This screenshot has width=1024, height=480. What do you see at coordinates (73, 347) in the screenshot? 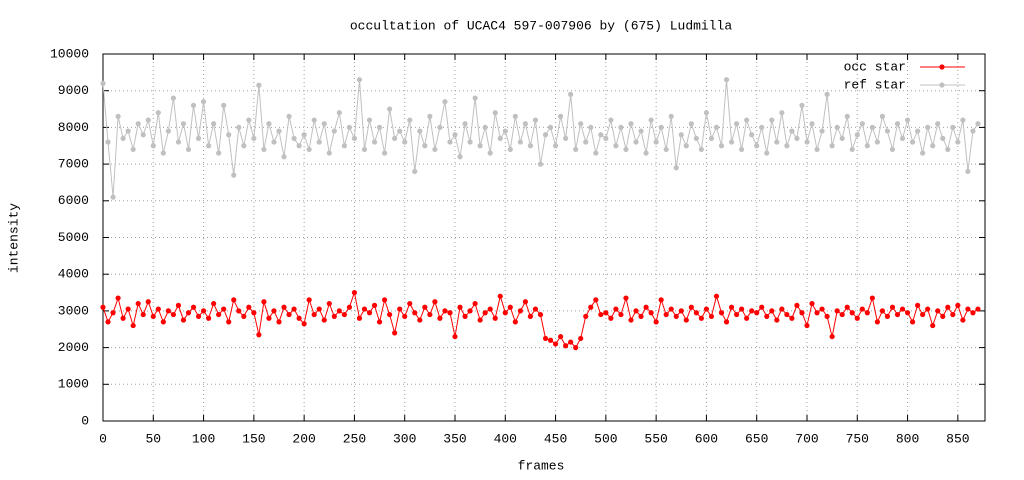
I see `y-tick-label: 2000` at bounding box center [73, 347].